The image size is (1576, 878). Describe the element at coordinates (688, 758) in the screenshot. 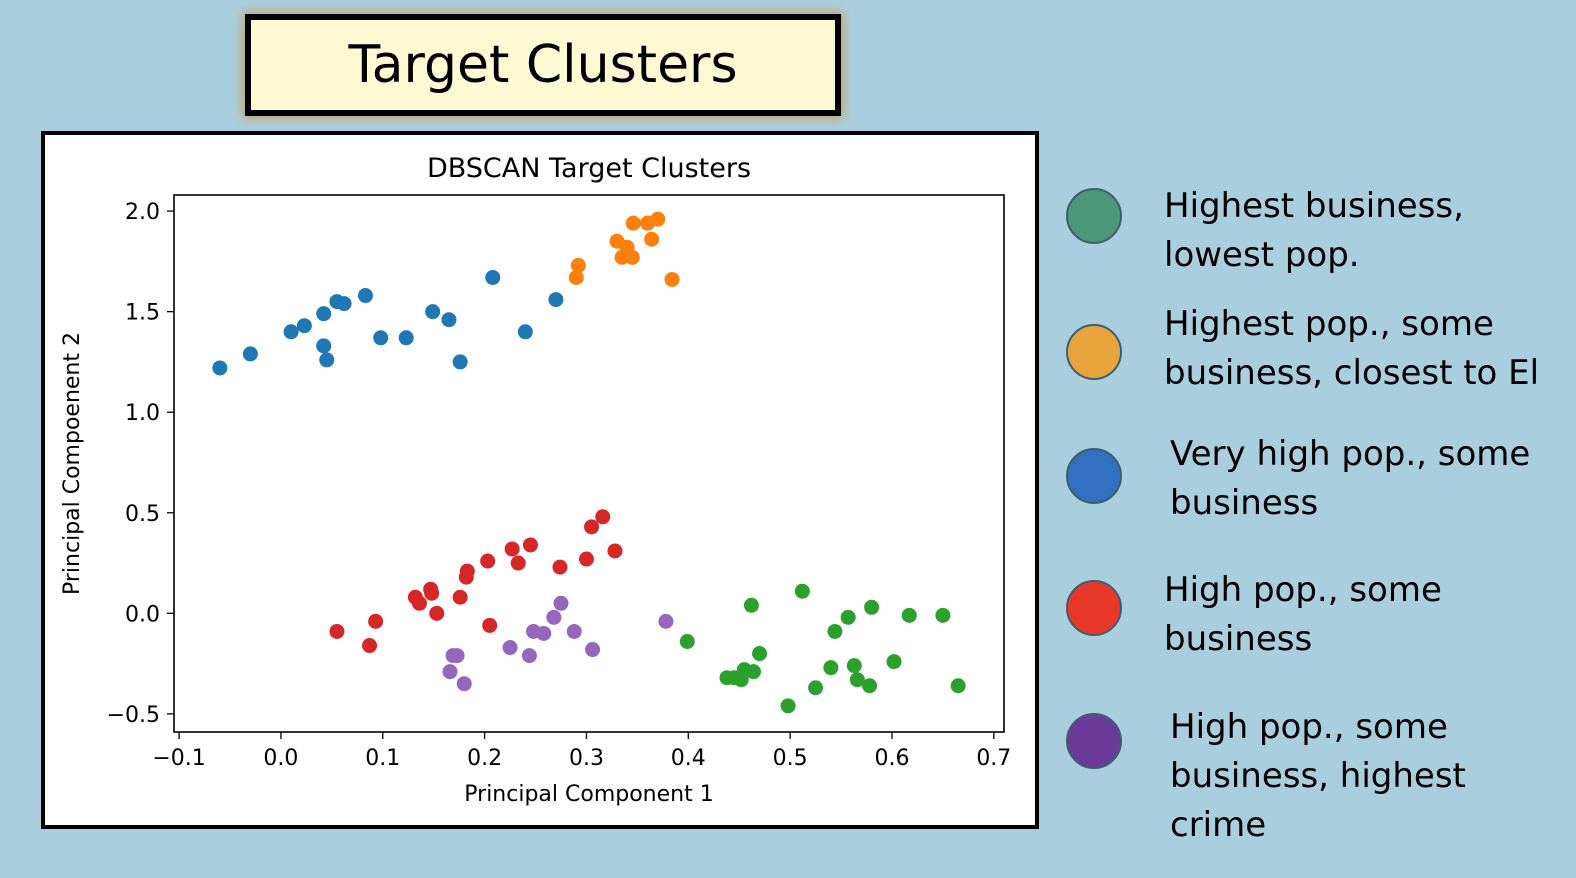

I see `x-tick-label: 0.4` at that location.